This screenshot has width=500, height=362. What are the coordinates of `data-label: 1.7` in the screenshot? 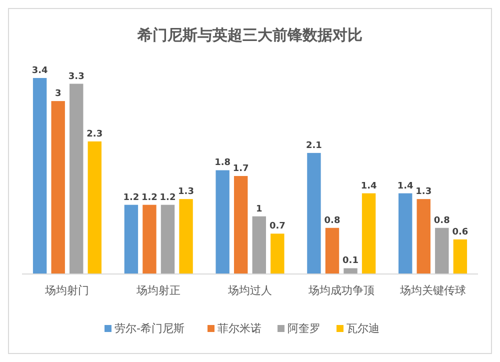 It's located at (240, 169).